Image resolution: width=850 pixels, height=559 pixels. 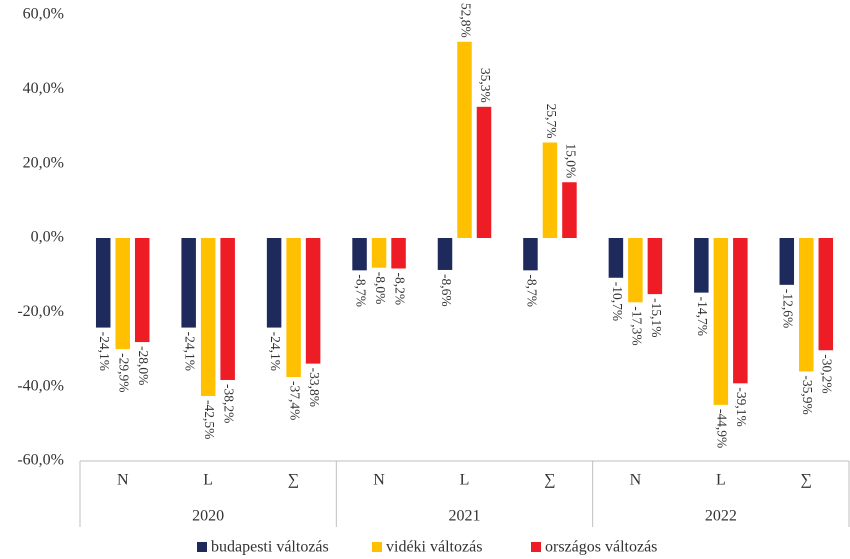 What do you see at coordinates (827, 373) in the screenshot?
I see `value-label: -30,2%` at bounding box center [827, 373].